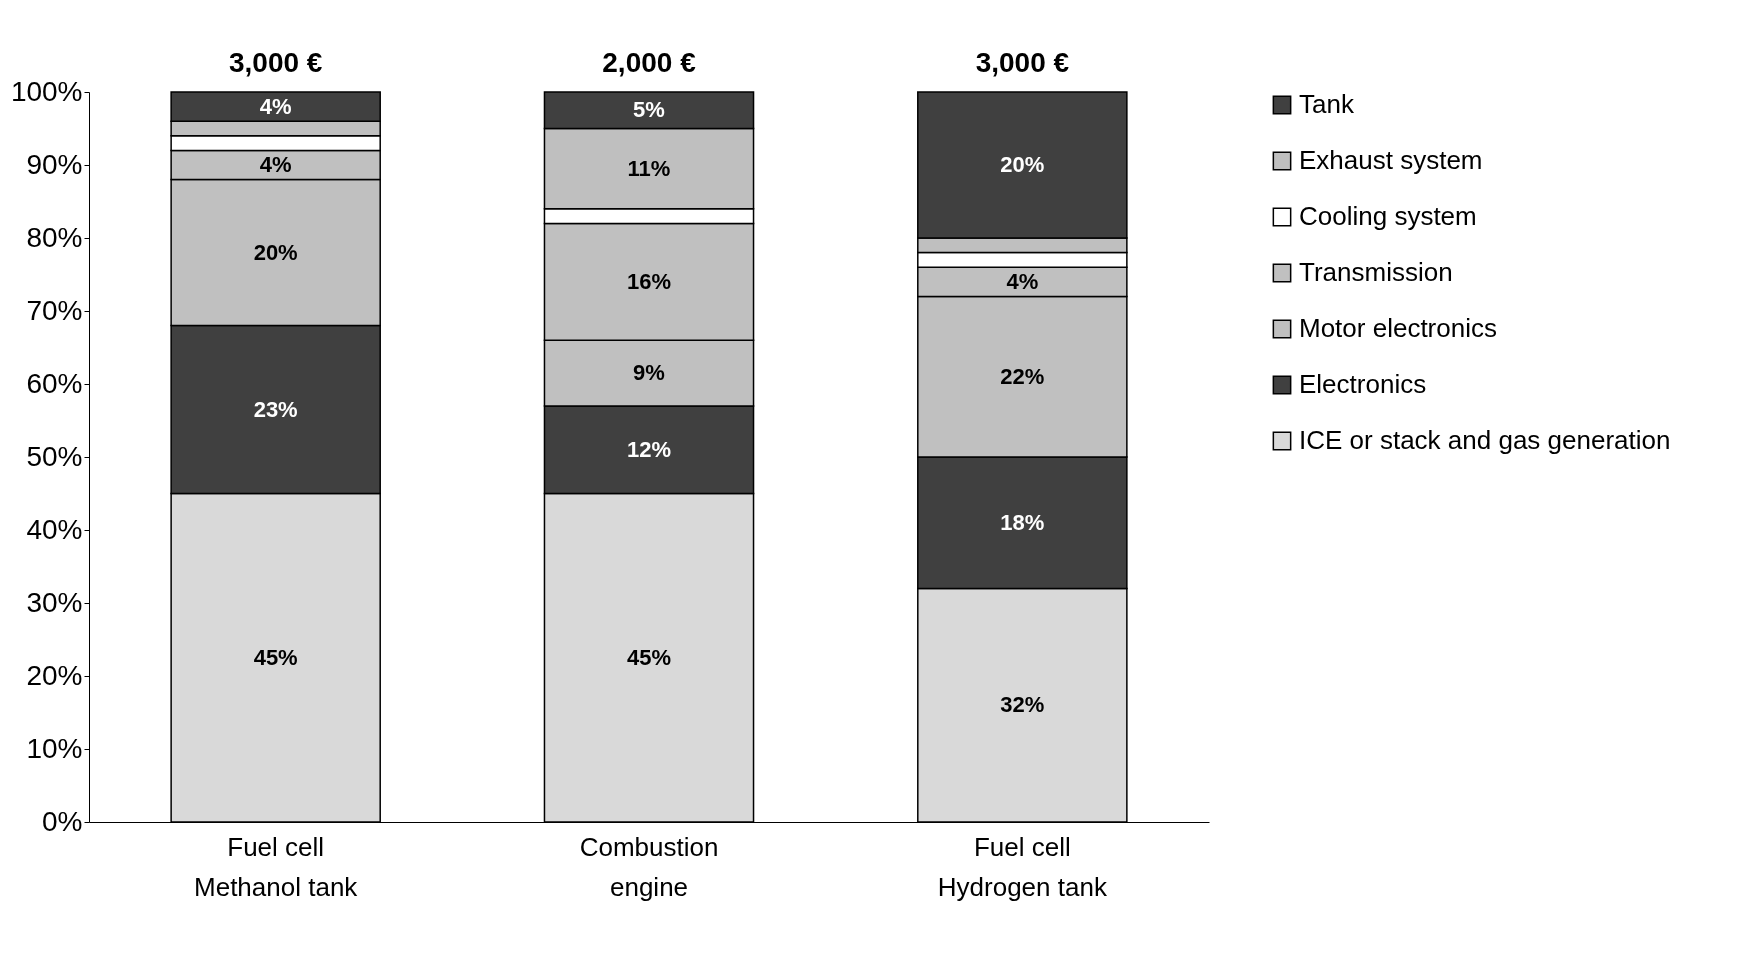  Describe the element at coordinates (46, 91) in the screenshot. I see `y-tick-label: 100%` at that location.